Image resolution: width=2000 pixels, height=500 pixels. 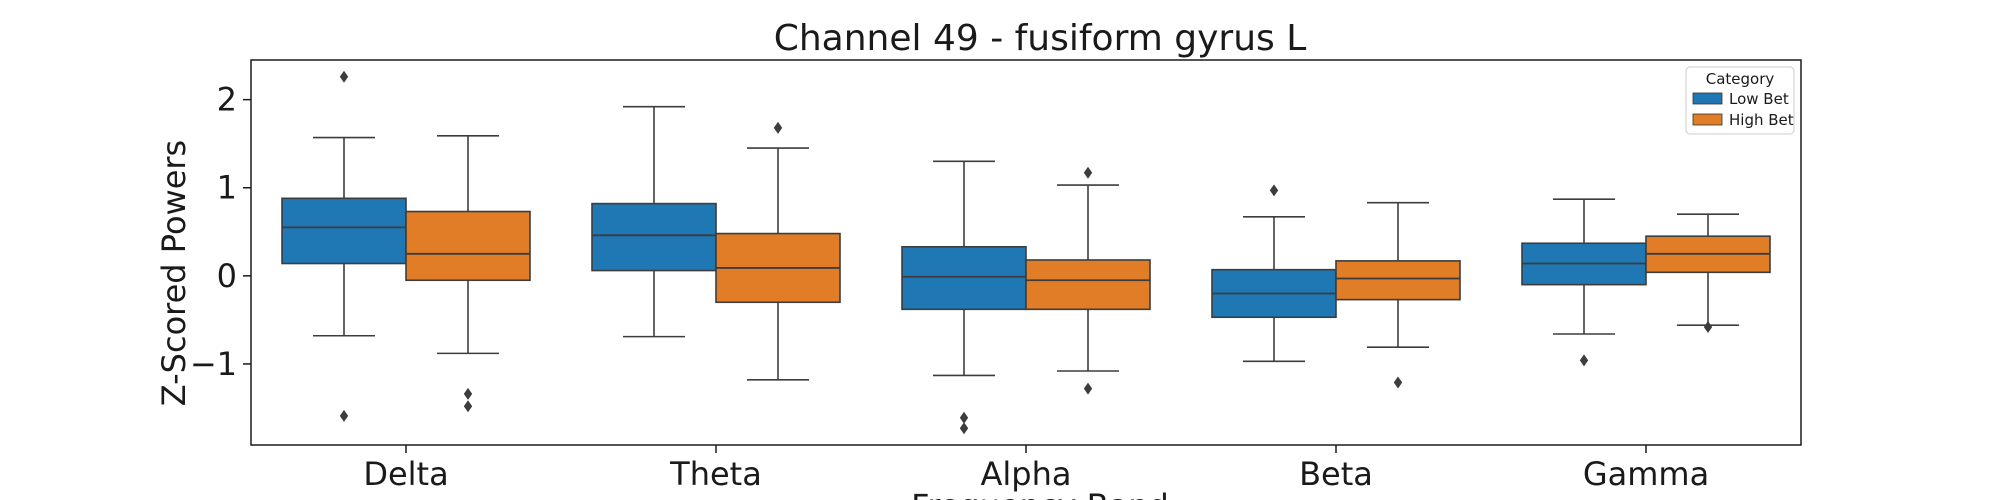 I want to click on y-tick-label: 2, so click(x=227, y=100).